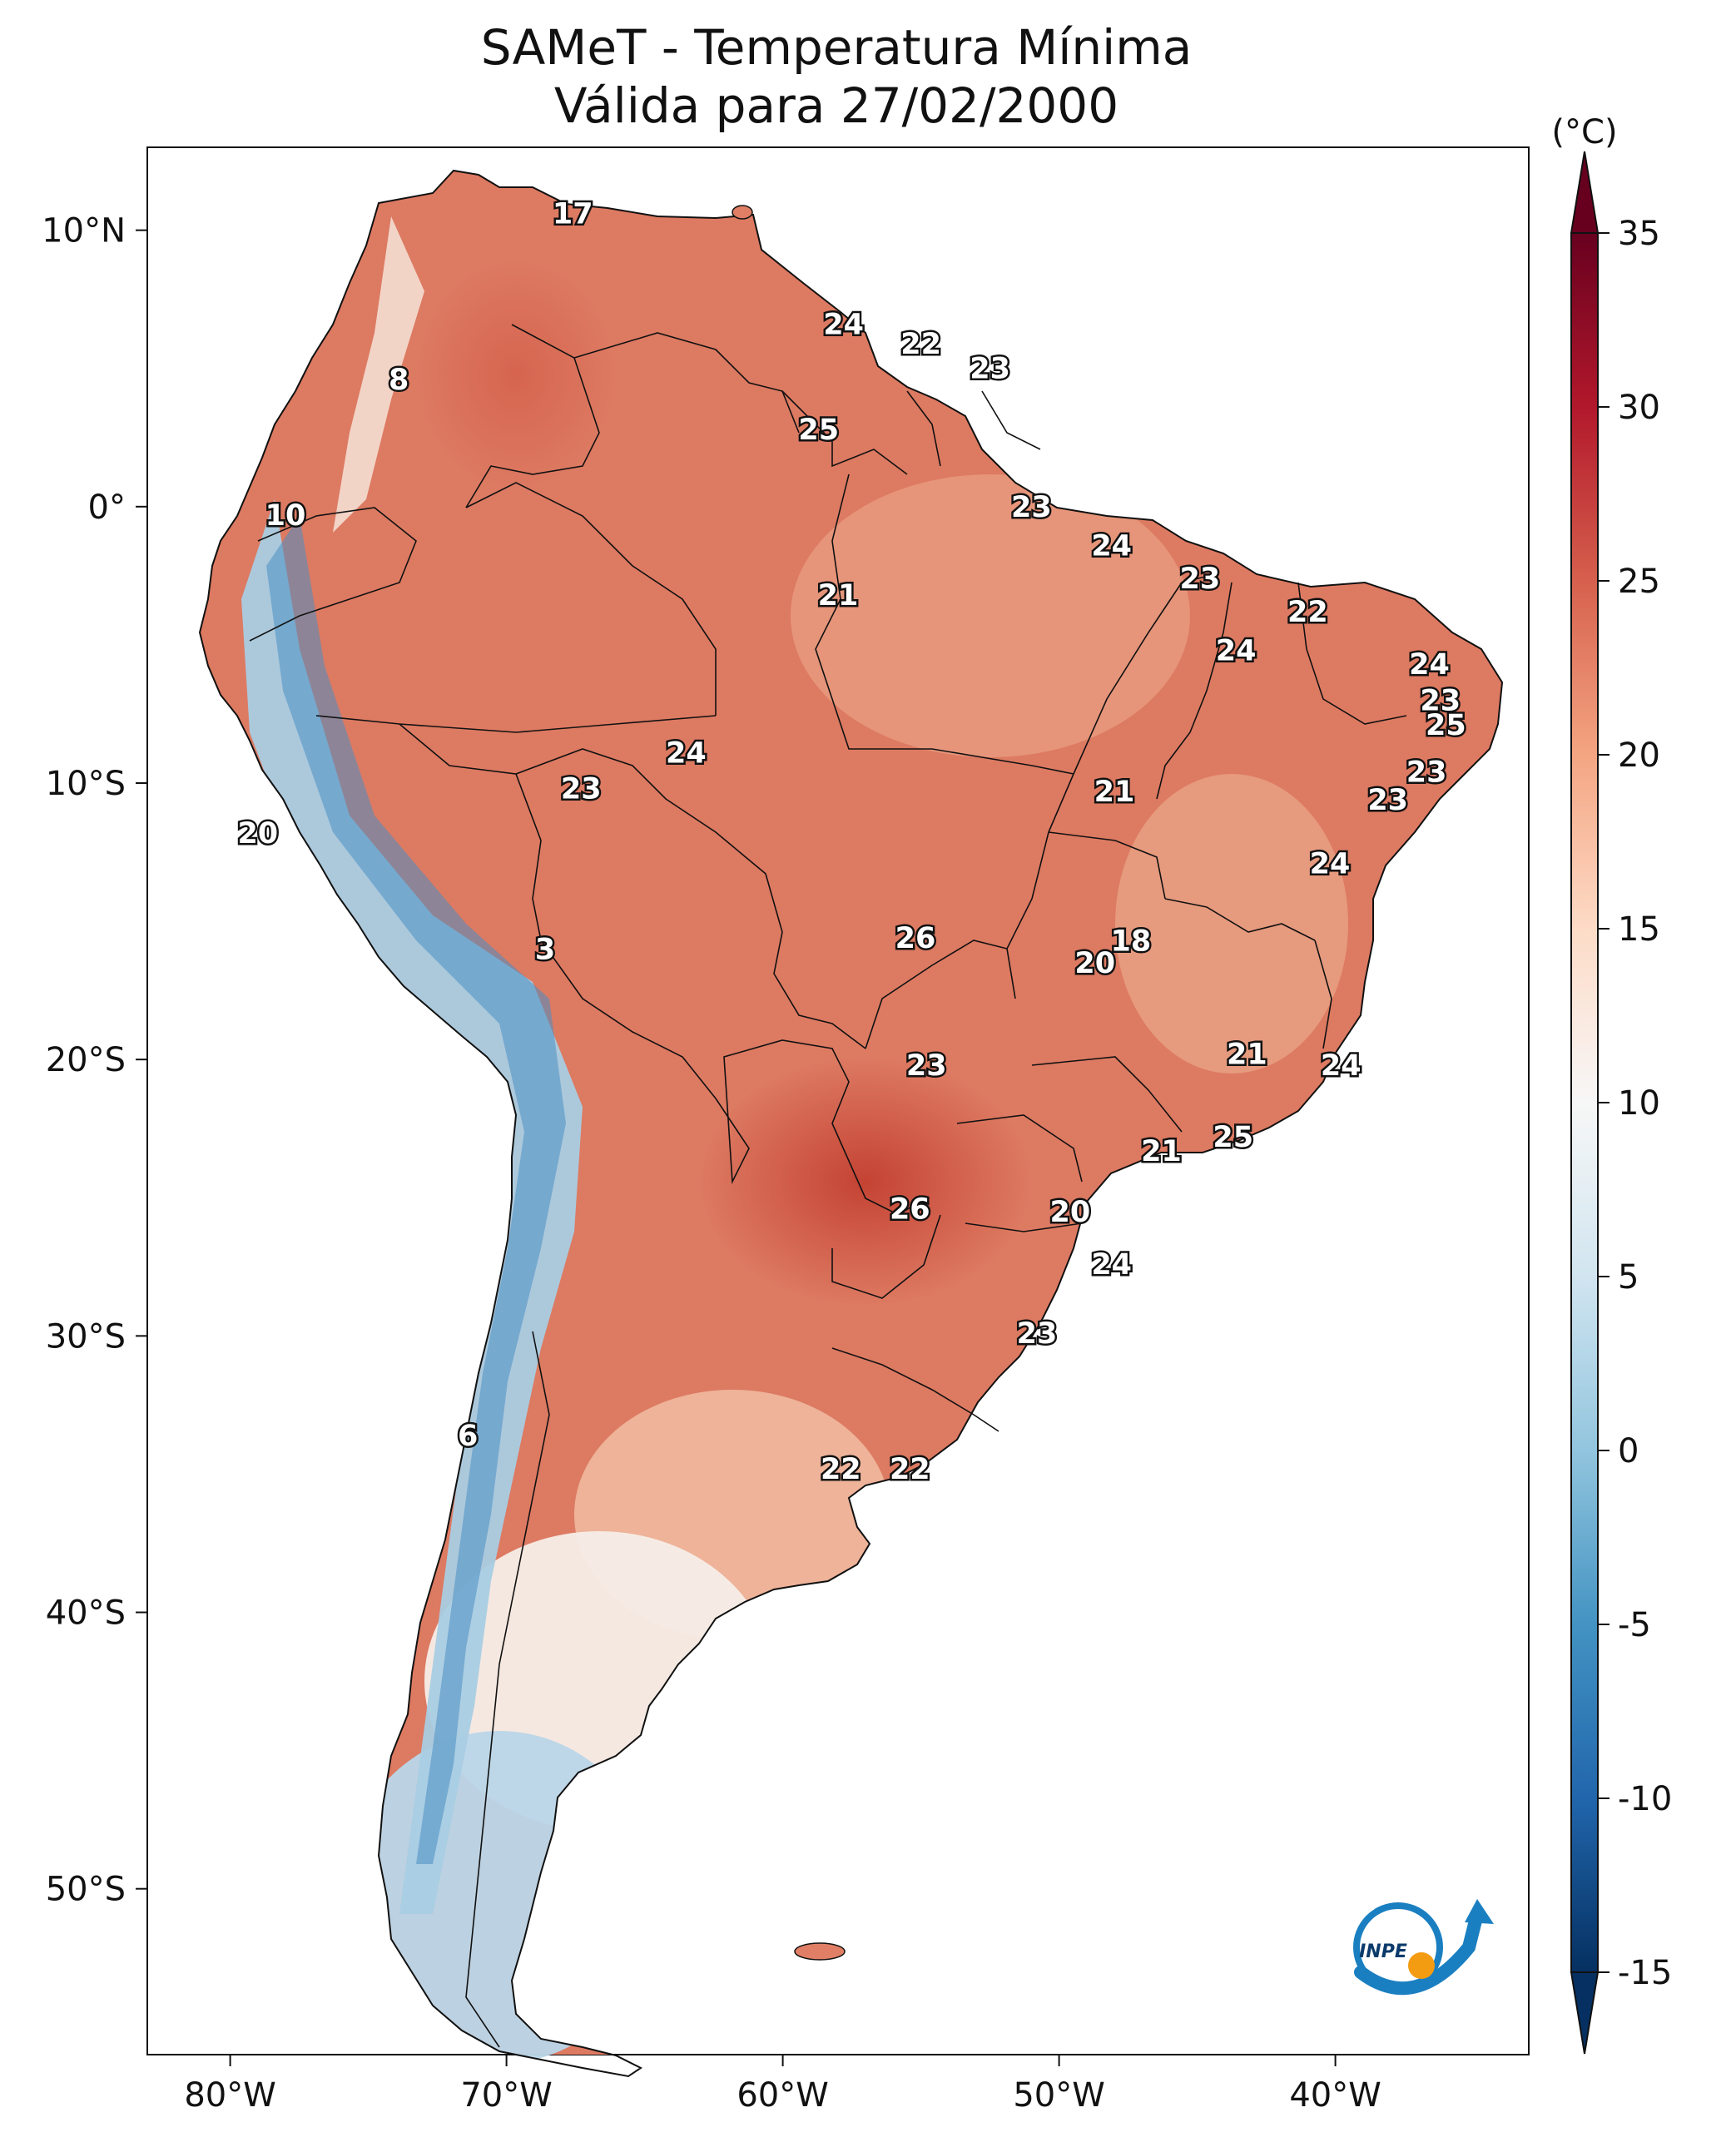 The width and height of the screenshot is (1736, 2152). Describe the element at coordinates (506, 2095) in the screenshot. I see `lon-tick-label: 70°W` at that location.